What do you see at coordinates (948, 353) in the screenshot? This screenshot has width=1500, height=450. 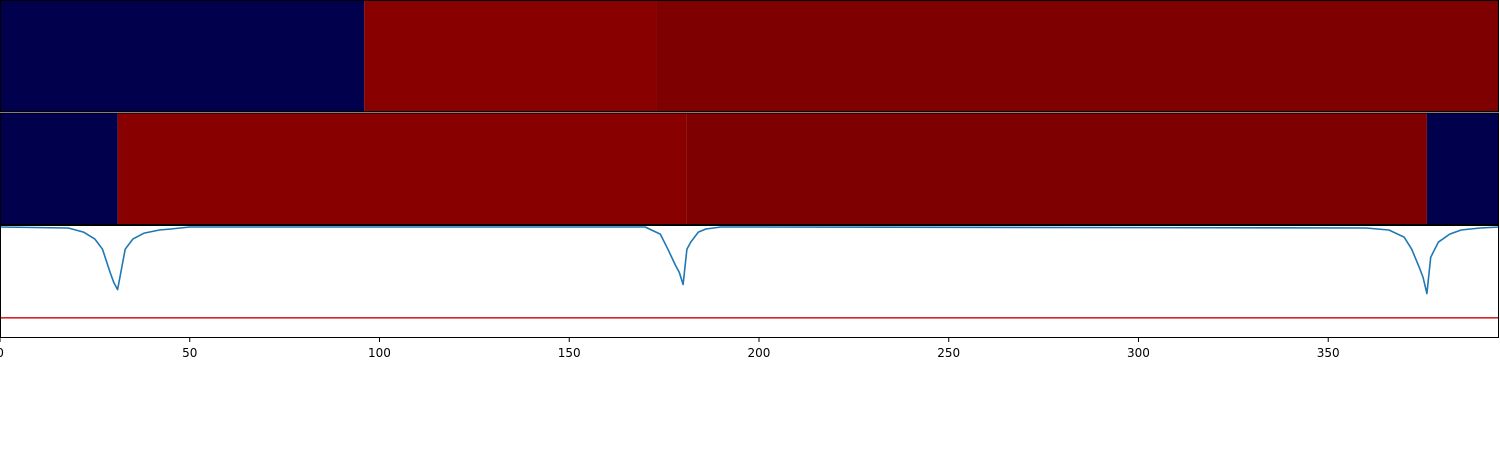 I see `x-tick-label: 250` at bounding box center [948, 353].